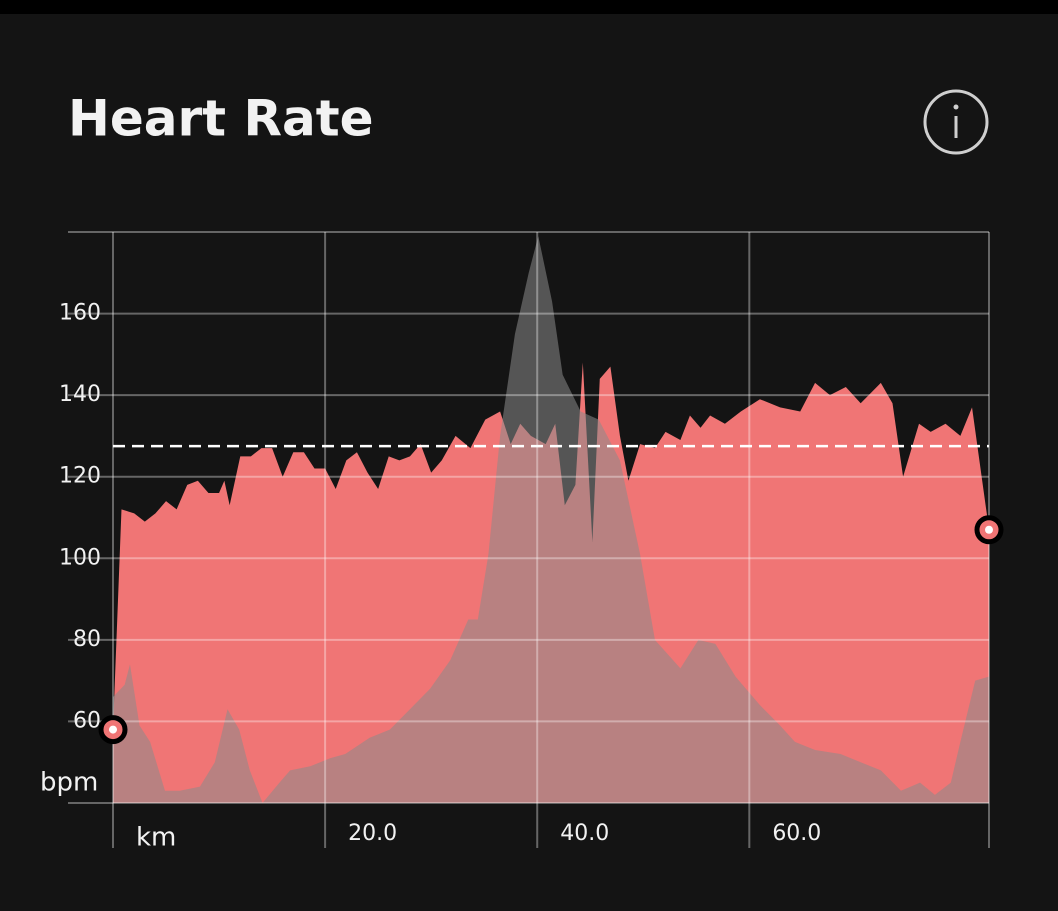  I want to click on y-tick-label: 100, so click(80, 557).